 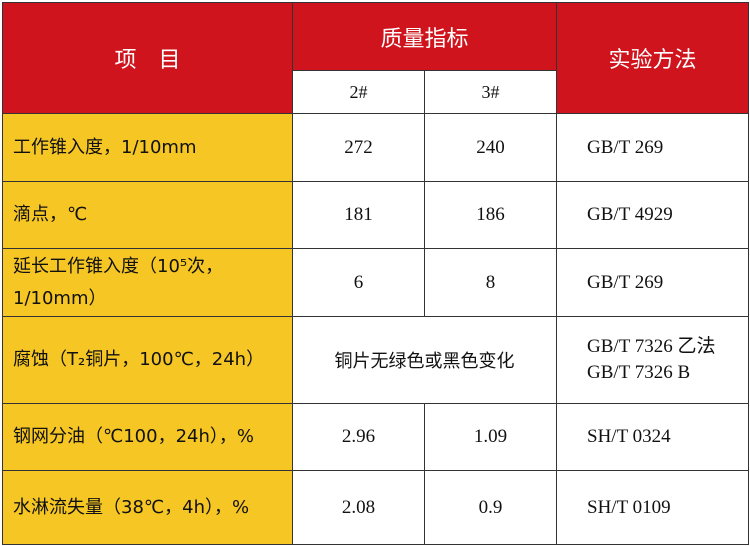 I want to click on row-value-3: 8, so click(x=490, y=282).